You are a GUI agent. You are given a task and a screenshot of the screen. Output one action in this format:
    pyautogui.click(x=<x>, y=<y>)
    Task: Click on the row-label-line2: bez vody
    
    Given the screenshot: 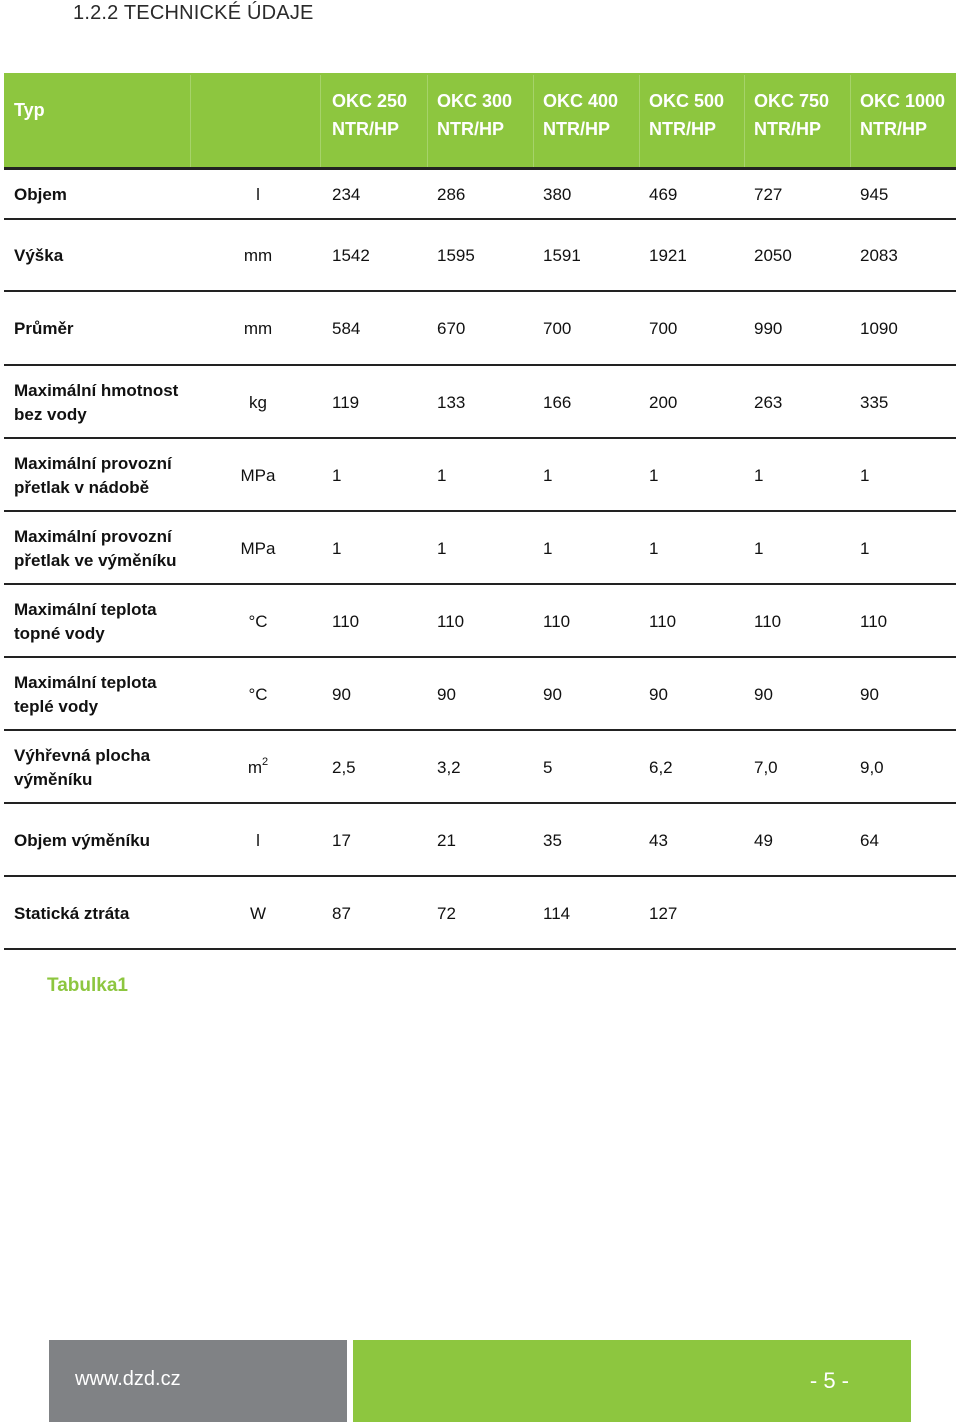 What is the action you would take?
    pyautogui.click(x=50, y=414)
    